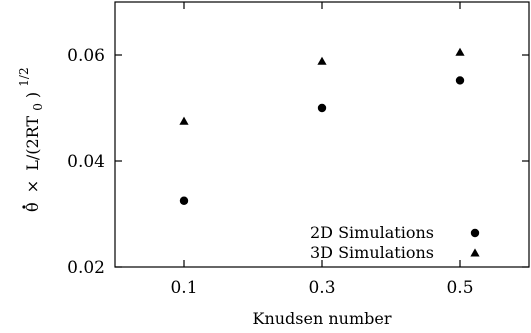 The height and width of the screenshot is (333, 531). What do you see at coordinates (24, 76) in the screenshot?
I see `y-axis-label-superscript: 1/2` at bounding box center [24, 76].